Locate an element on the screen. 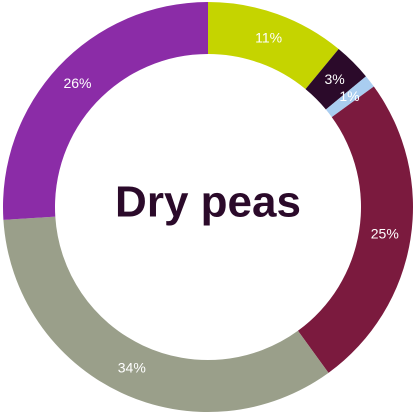 The image size is (415, 415). data-label: 3% is located at coordinates (334, 79).